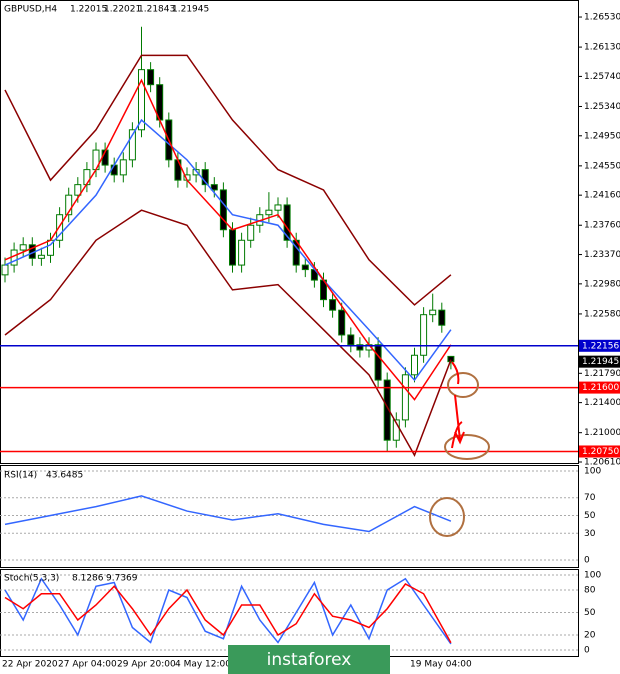  What do you see at coordinates (602, 403) in the screenshot?
I see `y-tick-label: 1.21400` at bounding box center [602, 403].